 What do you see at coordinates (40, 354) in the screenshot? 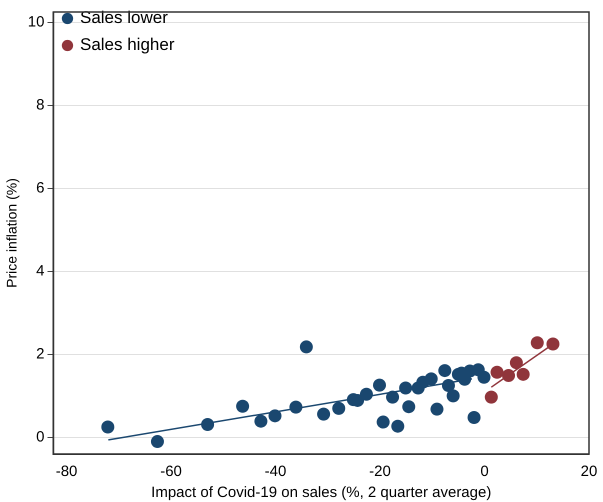
I see `y-tick-label: 2` at bounding box center [40, 354].